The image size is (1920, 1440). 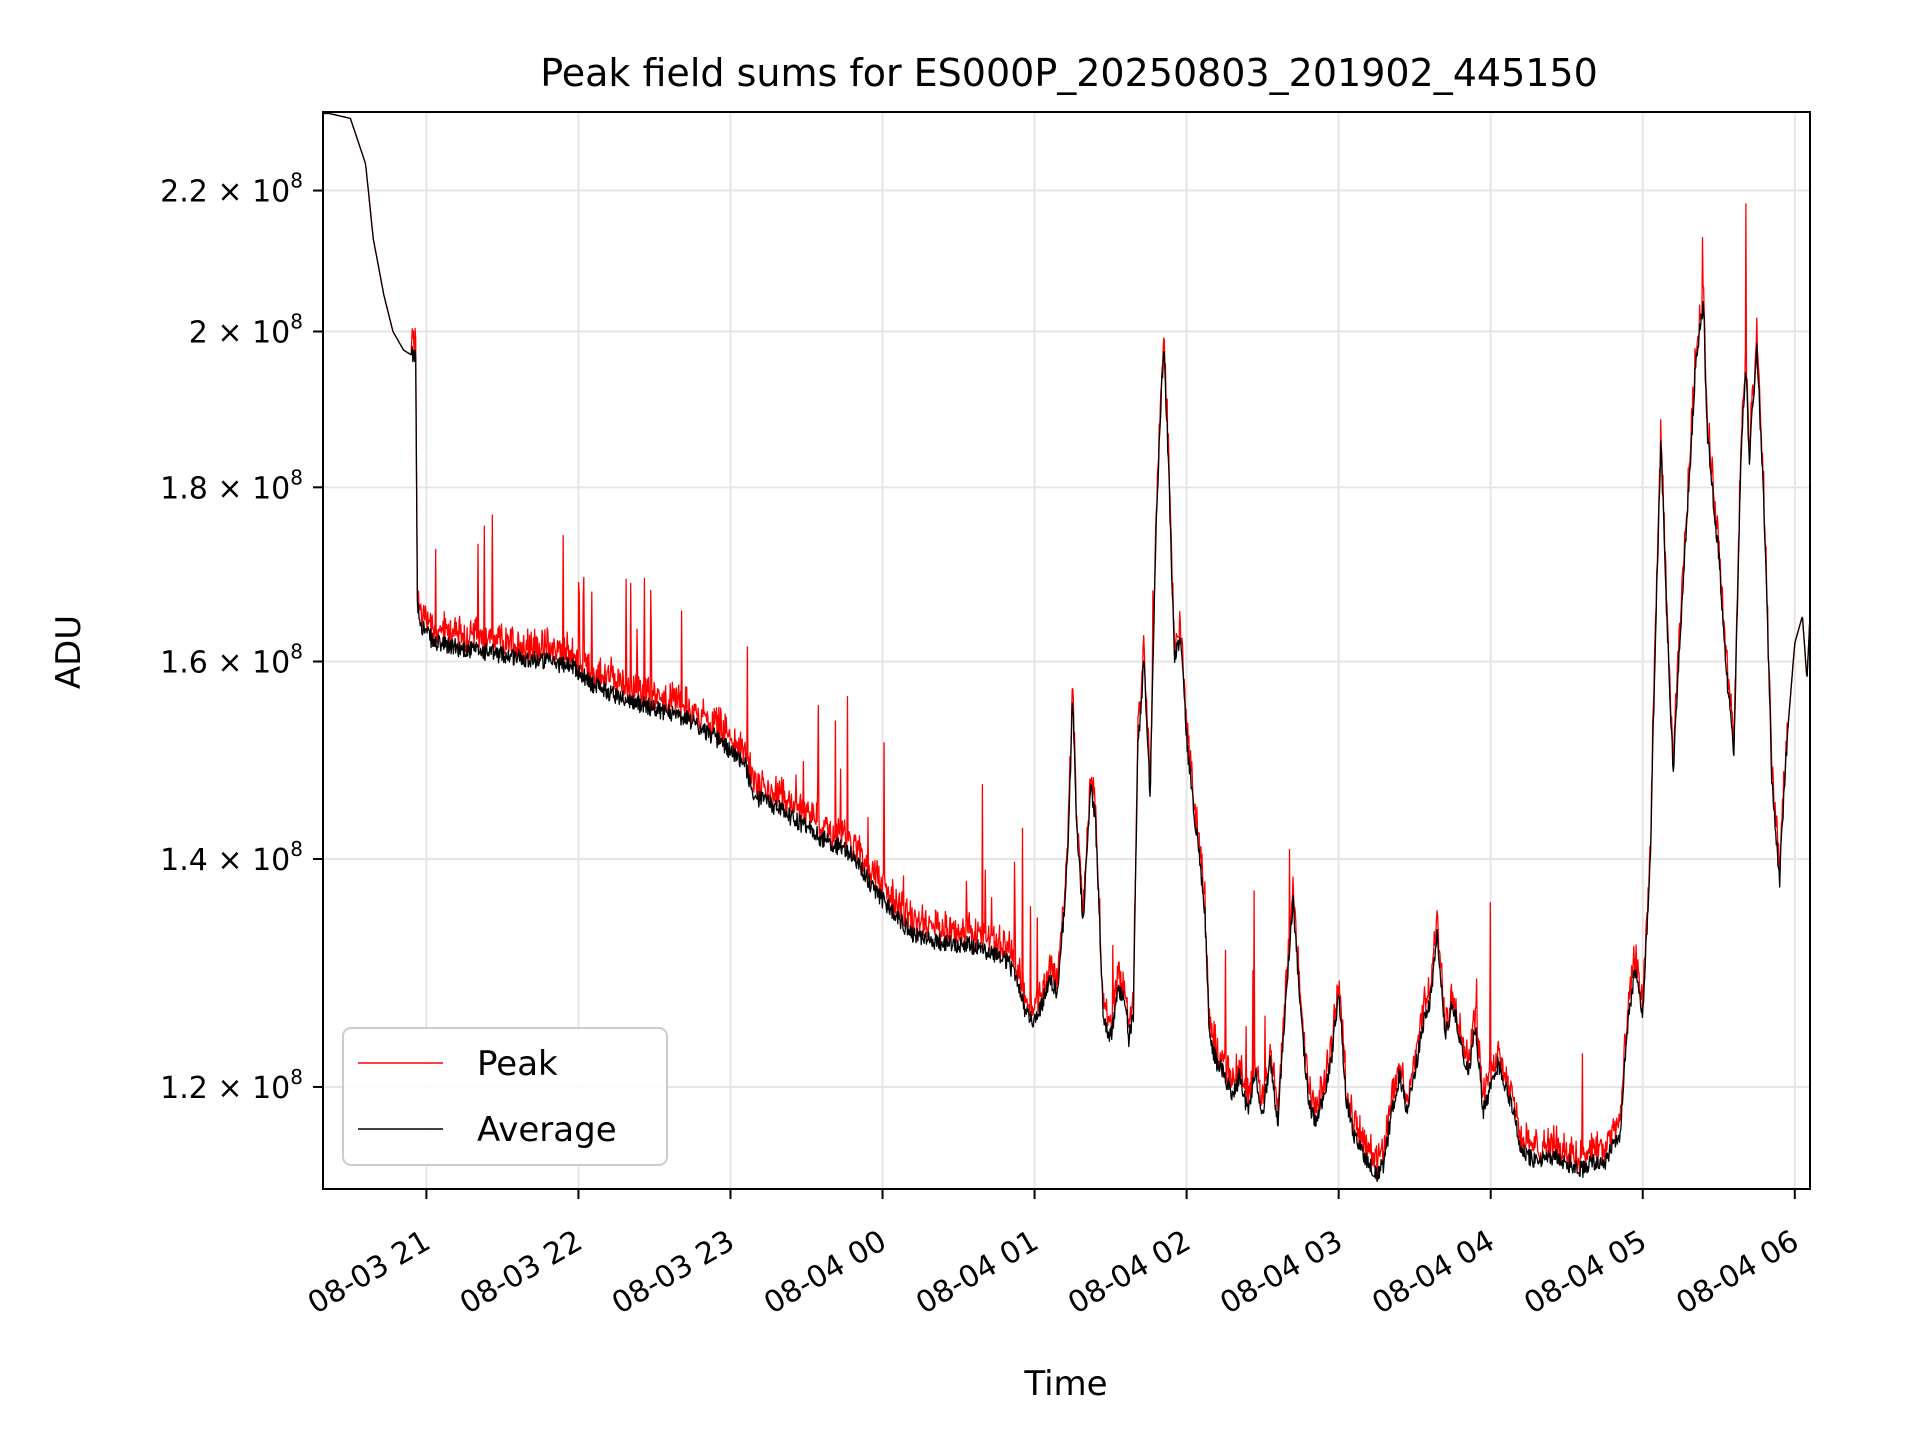 I want to click on x-tick-label: 08-03 23, so click(x=673, y=1273).